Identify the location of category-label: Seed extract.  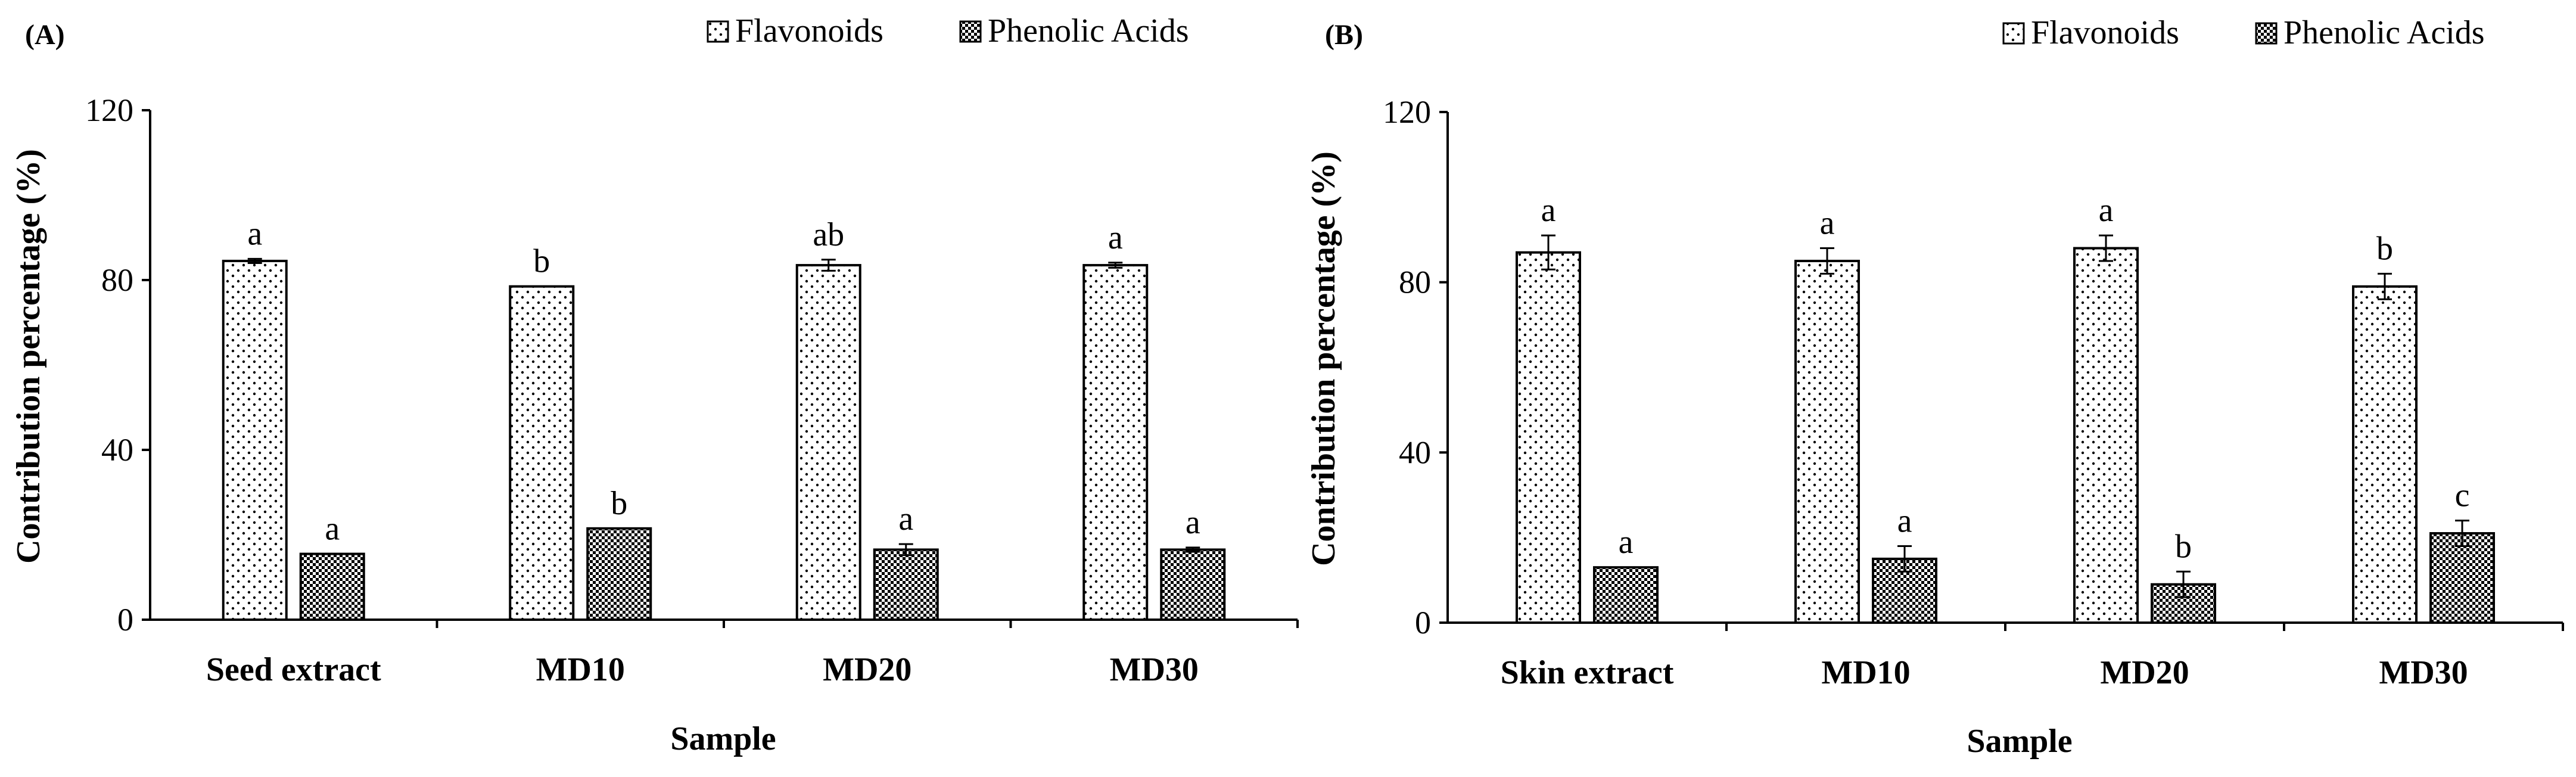
(293, 669).